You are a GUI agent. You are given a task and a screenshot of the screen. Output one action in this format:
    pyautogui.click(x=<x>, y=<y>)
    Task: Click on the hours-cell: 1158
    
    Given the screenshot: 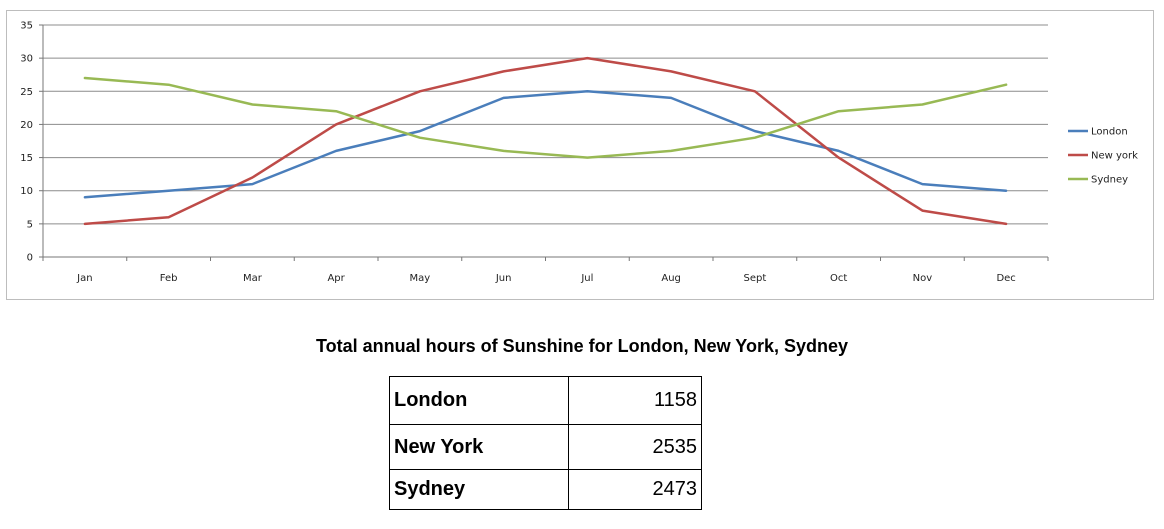 What is the action you would take?
    pyautogui.click(x=635, y=400)
    